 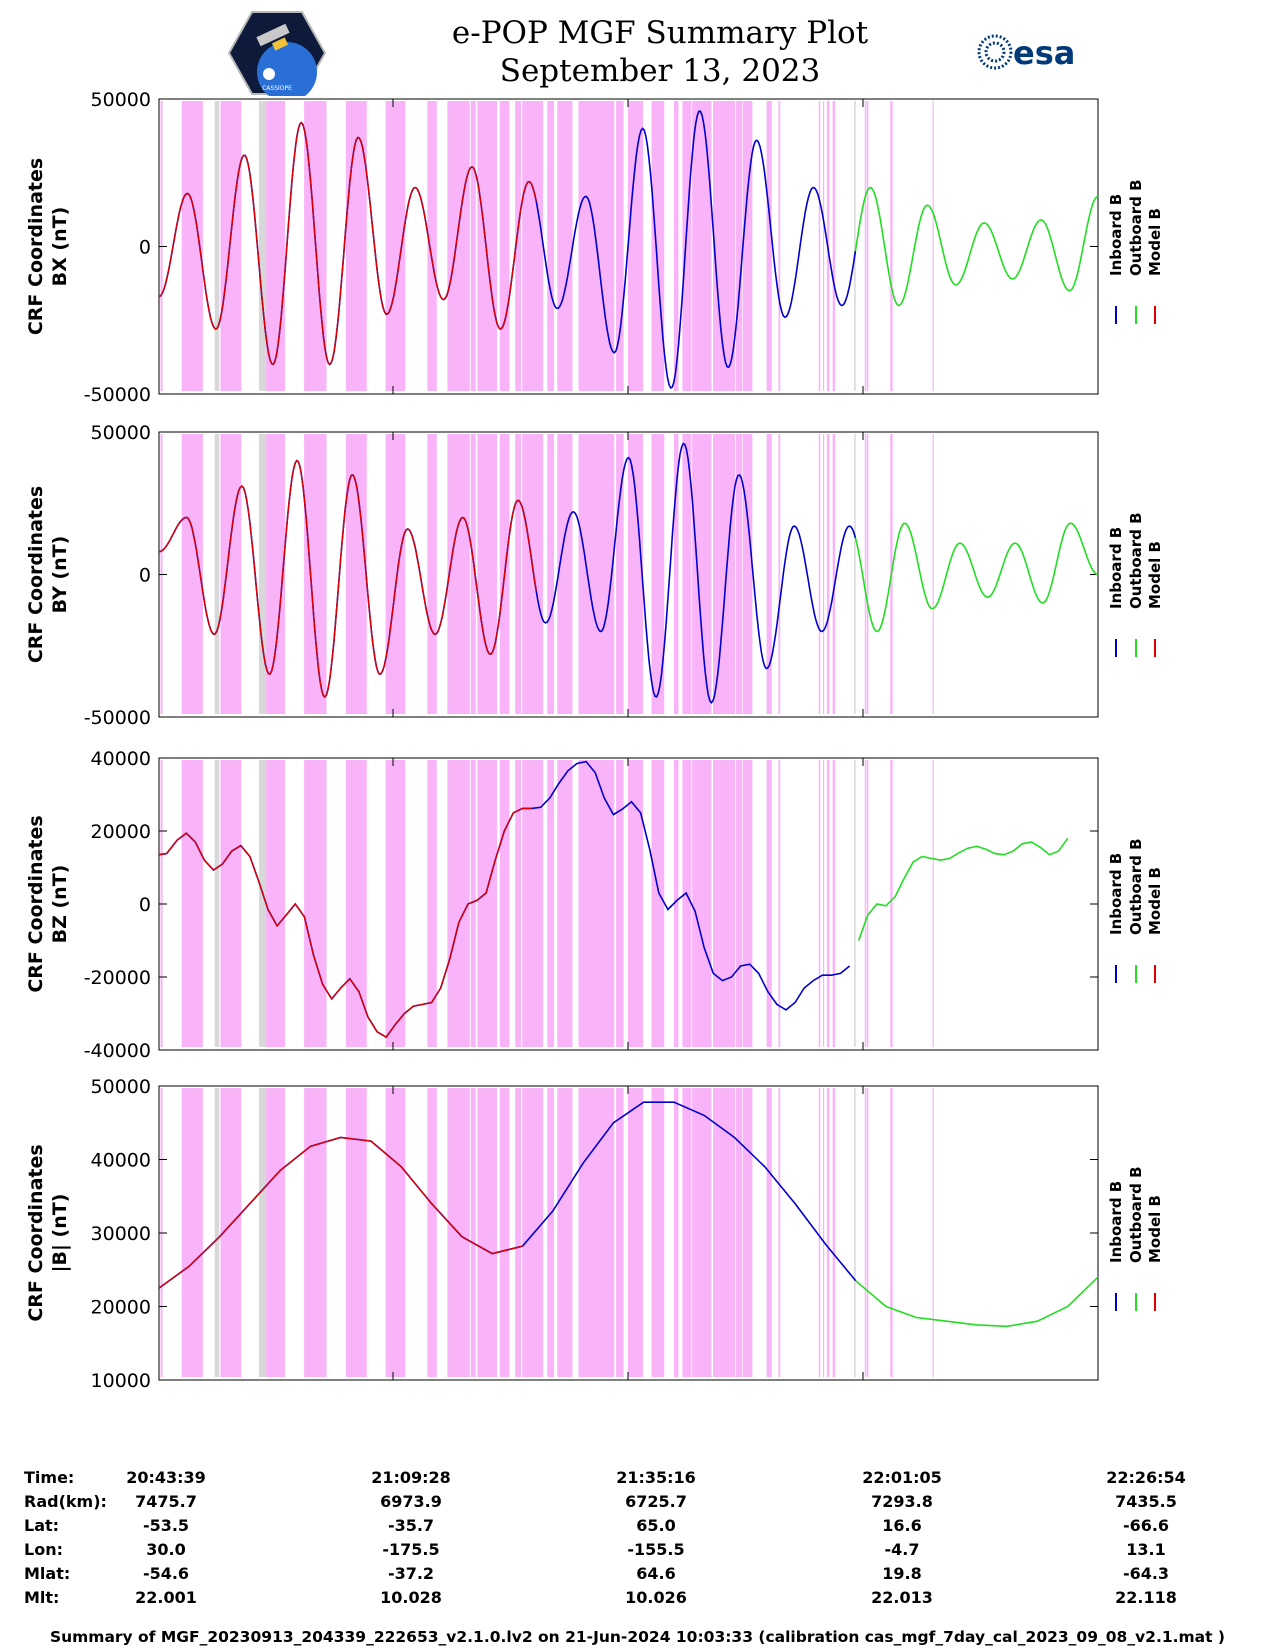 What do you see at coordinates (902, 1477) in the screenshot?
I see `cell-time: 22:01:05` at bounding box center [902, 1477].